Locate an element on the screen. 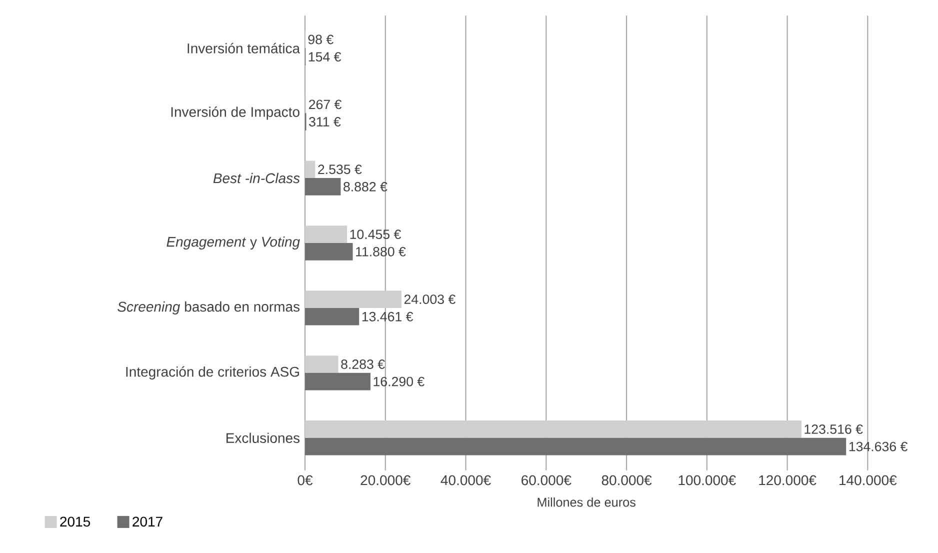  data-label: 2.535 € is located at coordinates (340, 169).